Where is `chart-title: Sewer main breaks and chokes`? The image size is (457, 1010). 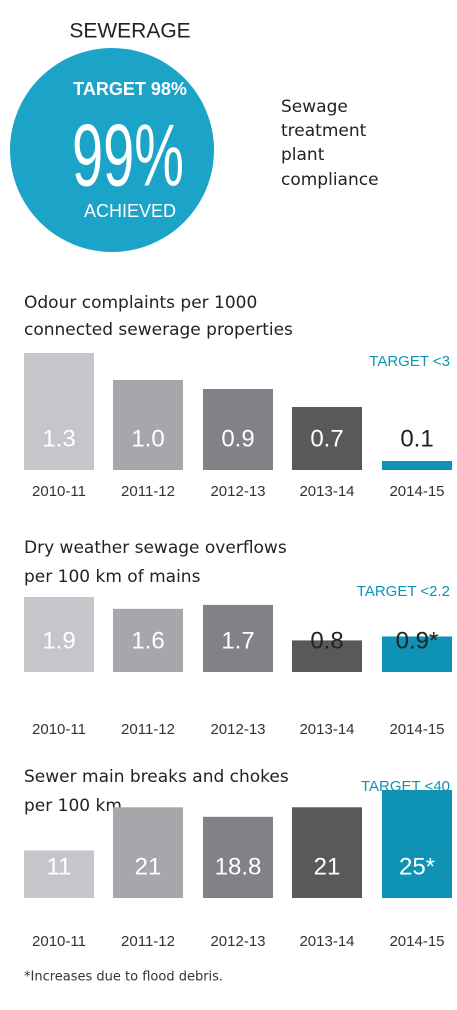
chart-title: Sewer main breaks and chokes is located at coordinates (156, 777).